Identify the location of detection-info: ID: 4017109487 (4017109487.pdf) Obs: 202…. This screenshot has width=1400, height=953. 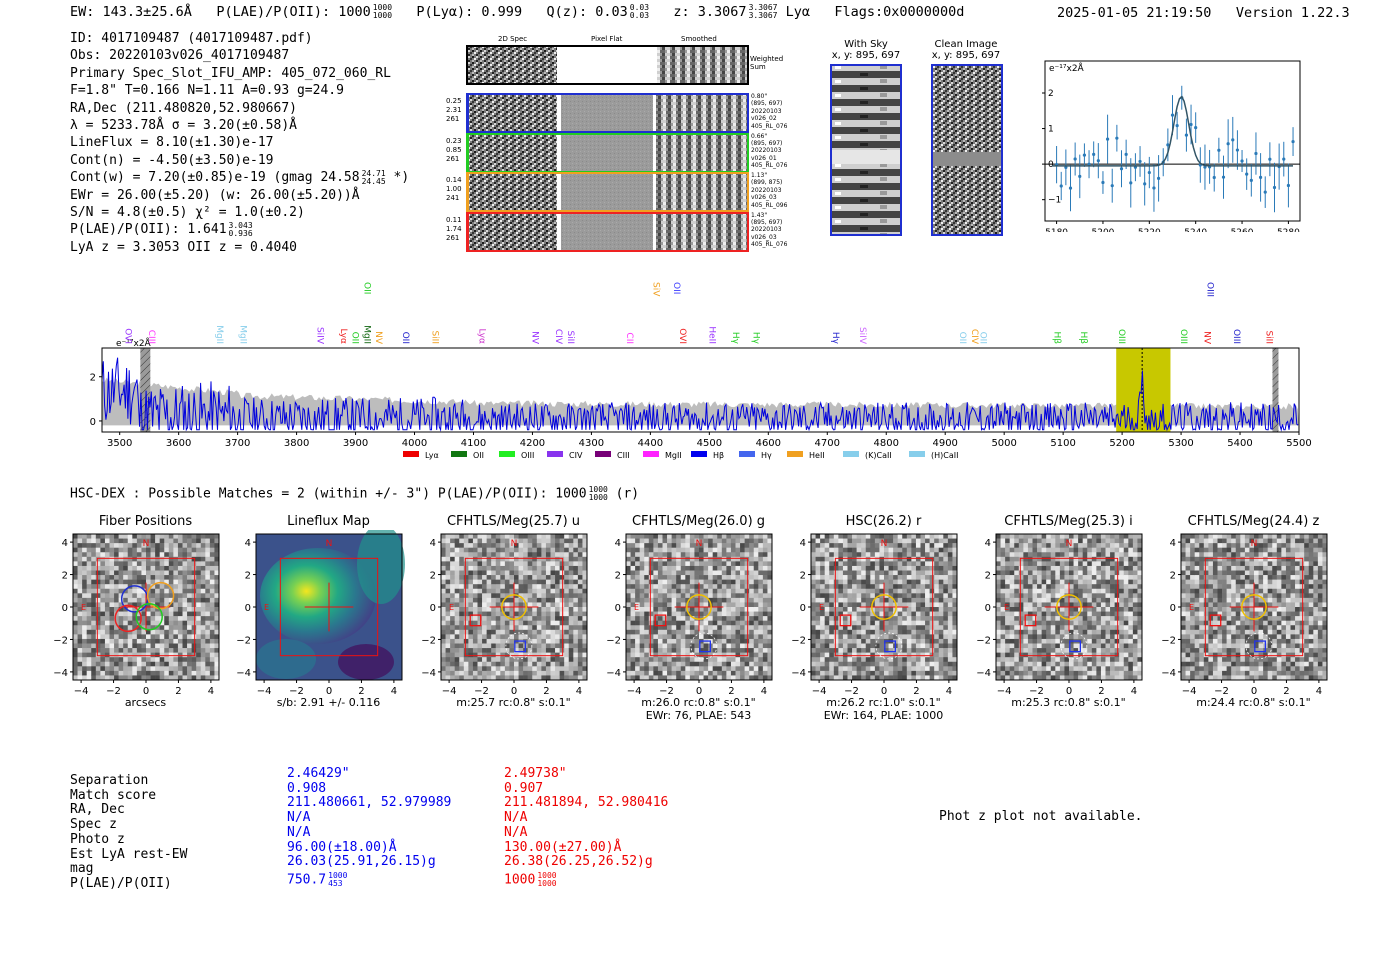
(239, 143).